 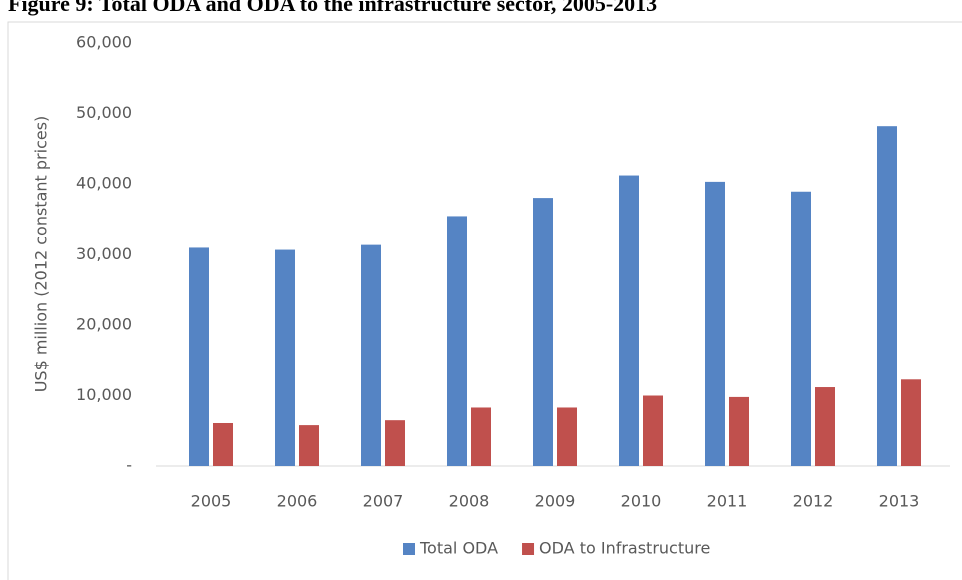 I want to click on x-tick-label: 2008, so click(x=469, y=501).